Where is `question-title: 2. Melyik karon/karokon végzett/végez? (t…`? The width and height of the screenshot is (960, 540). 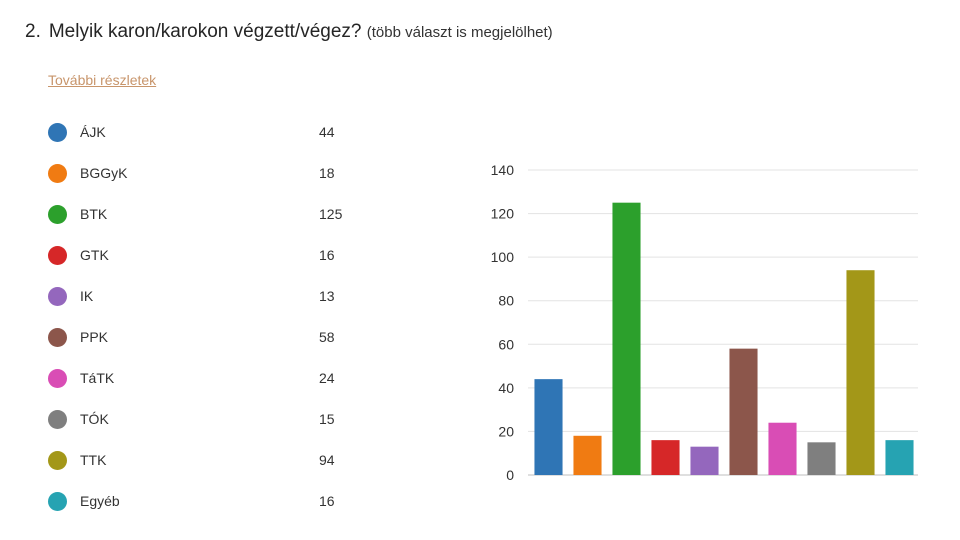 question-title: 2. Melyik karon/karokon végzett/végez? (t… is located at coordinates (289, 32).